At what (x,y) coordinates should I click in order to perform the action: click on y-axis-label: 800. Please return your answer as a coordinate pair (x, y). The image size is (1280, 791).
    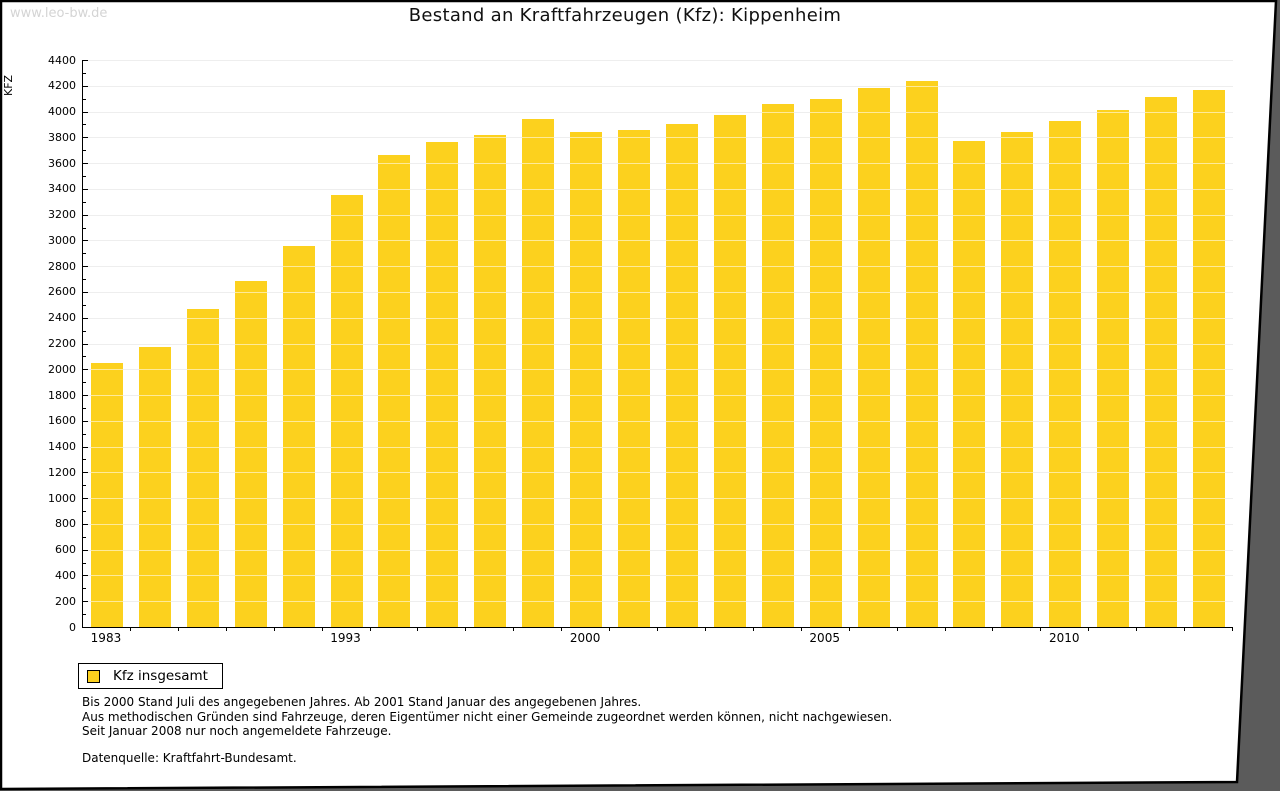
    Looking at the image, I should click on (65, 524).